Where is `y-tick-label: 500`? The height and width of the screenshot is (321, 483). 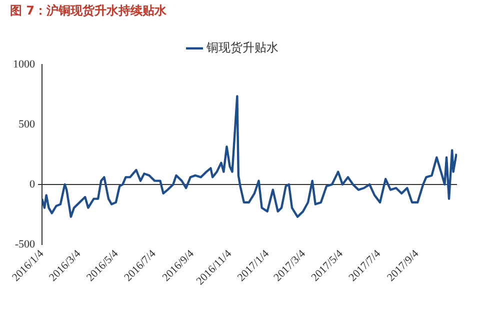 y-tick-label: 500 is located at coordinates (27, 124).